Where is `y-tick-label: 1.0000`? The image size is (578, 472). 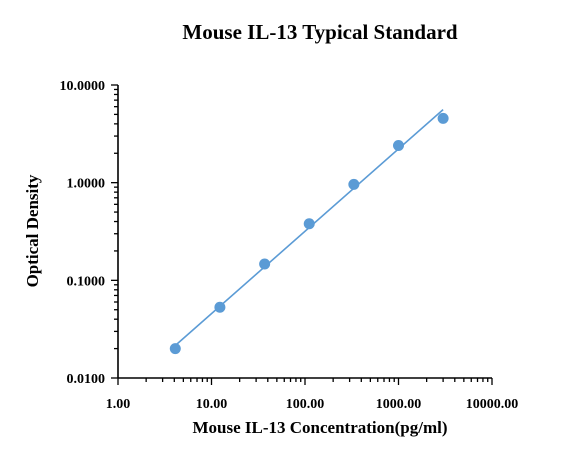 y-tick-label: 1.0000 is located at coordinates (86, 184).